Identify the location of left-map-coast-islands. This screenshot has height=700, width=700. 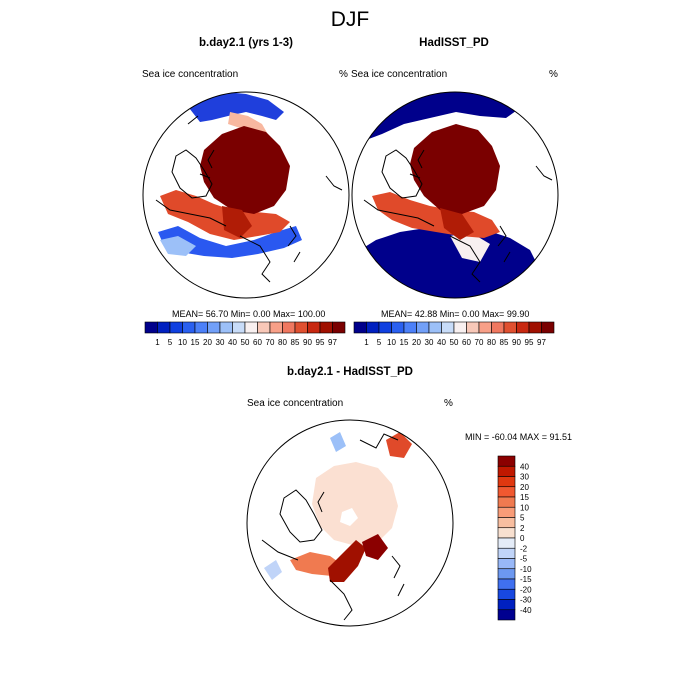
(193, 120).